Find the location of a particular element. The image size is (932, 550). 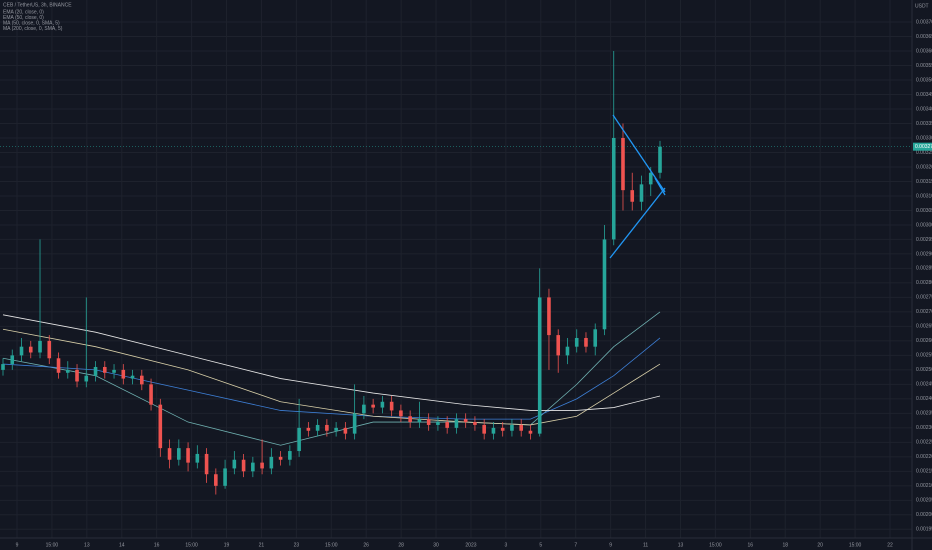

last-price-label: 0.00327 is located at coordinates (923, 147).